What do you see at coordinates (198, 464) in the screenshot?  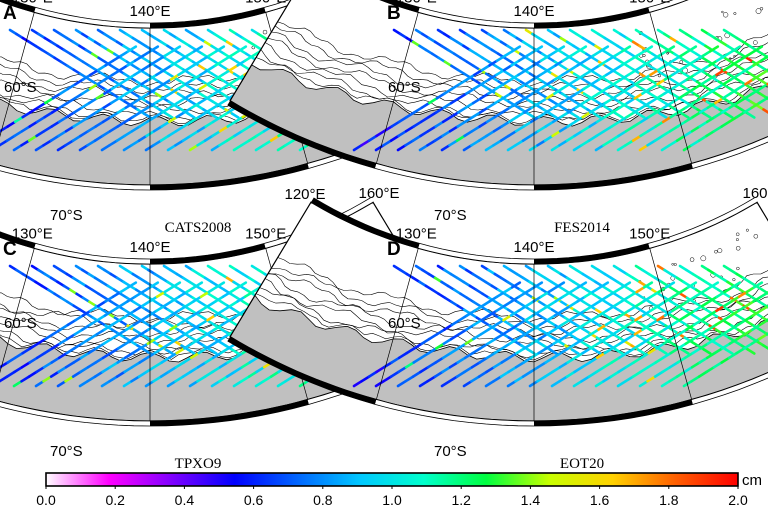 I see `model-name: TPXO9` at bounding box center [198, 464].